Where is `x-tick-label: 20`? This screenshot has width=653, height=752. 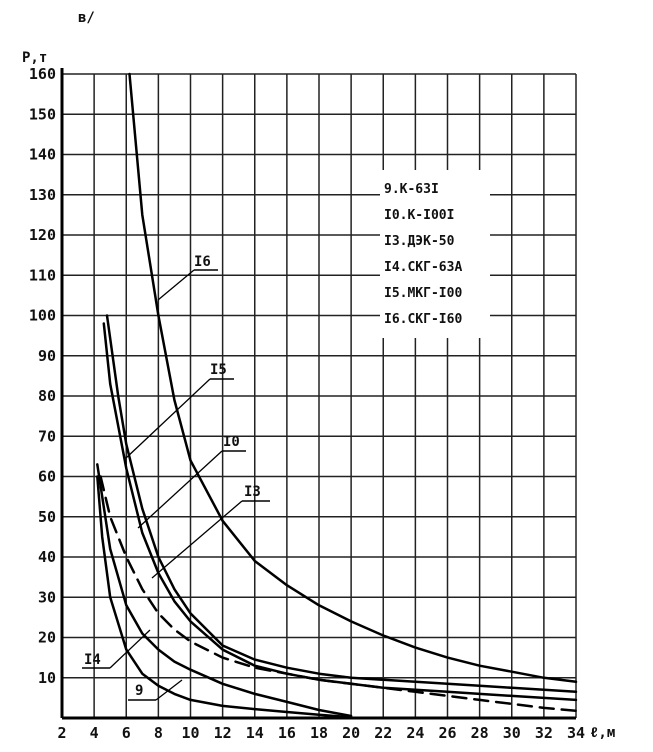
x-tick-label: 20 is located at coordinates (351, 733).